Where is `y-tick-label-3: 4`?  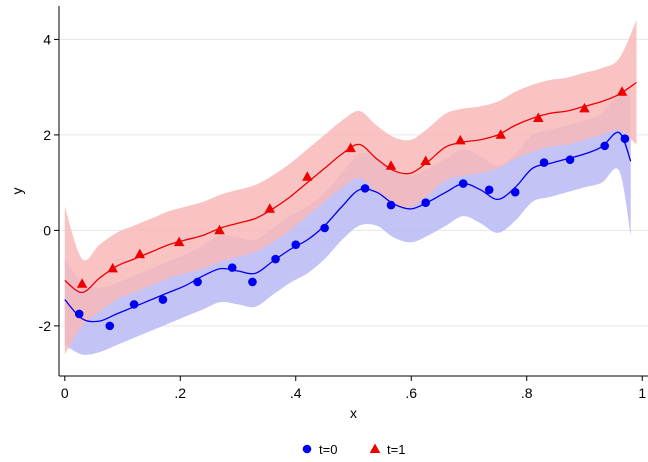
y-tick-label-3: 4 is located at coordinates (47, 39).